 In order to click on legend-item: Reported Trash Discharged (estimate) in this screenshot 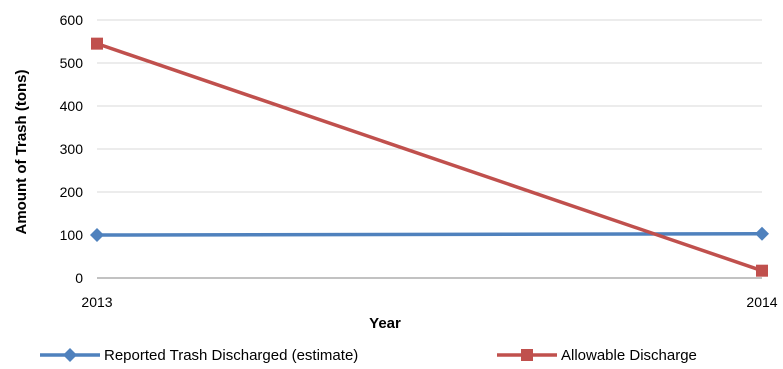, I will do `click(199, 355)`.